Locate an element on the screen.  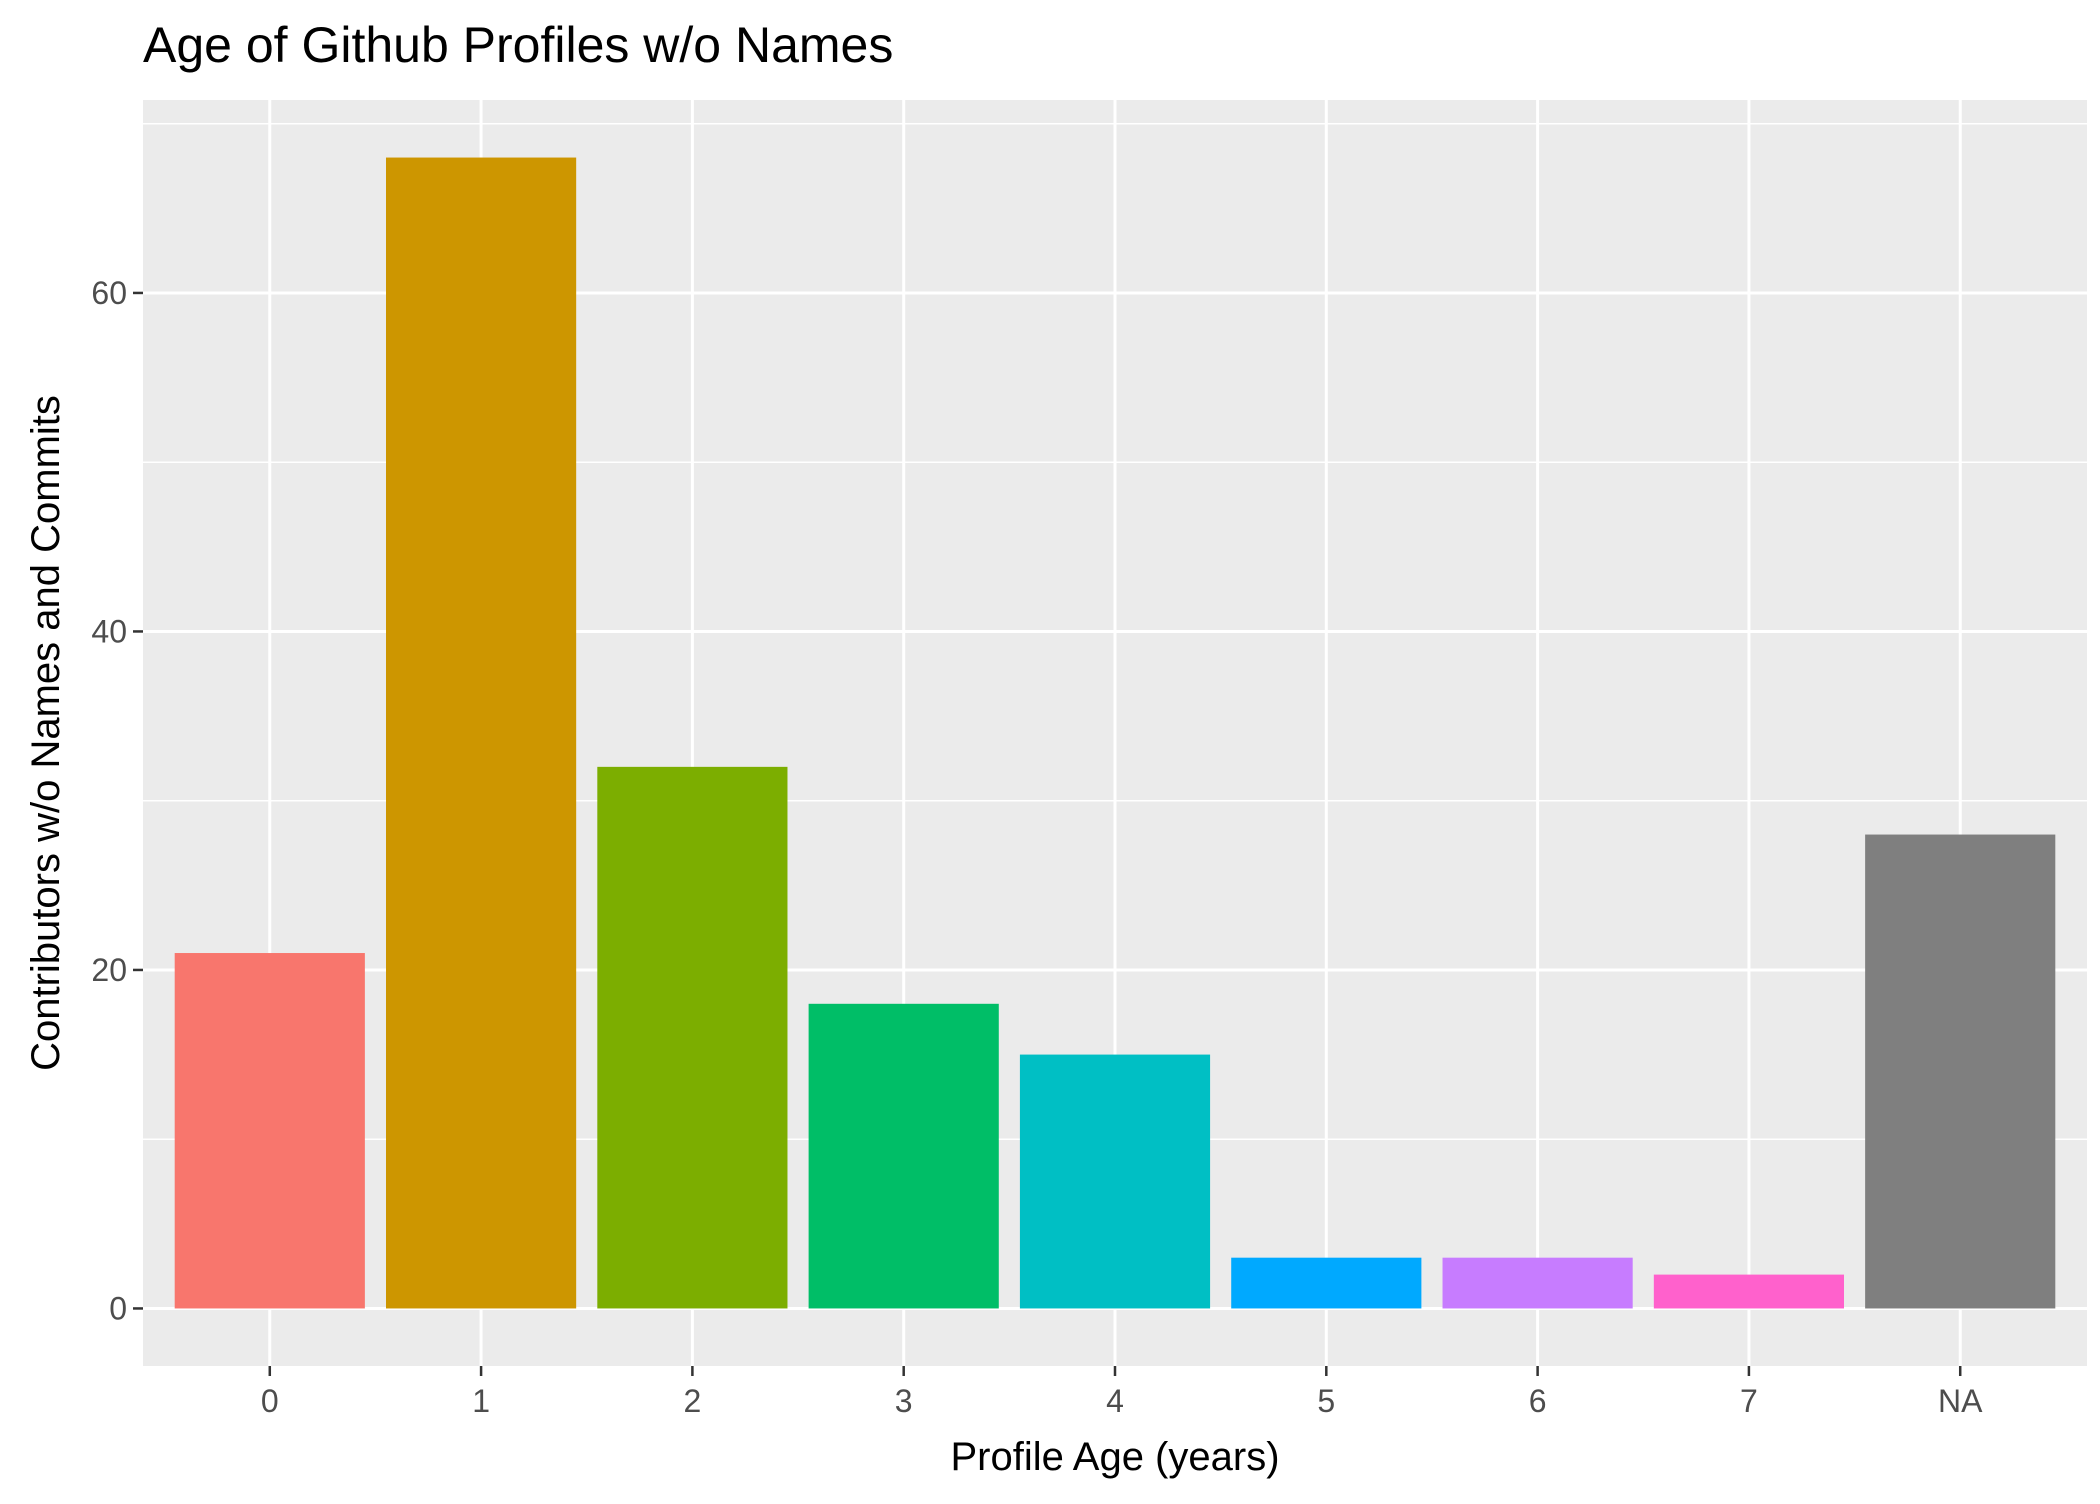
x-tick-label: 0 is located at coordinates (270, 1401).